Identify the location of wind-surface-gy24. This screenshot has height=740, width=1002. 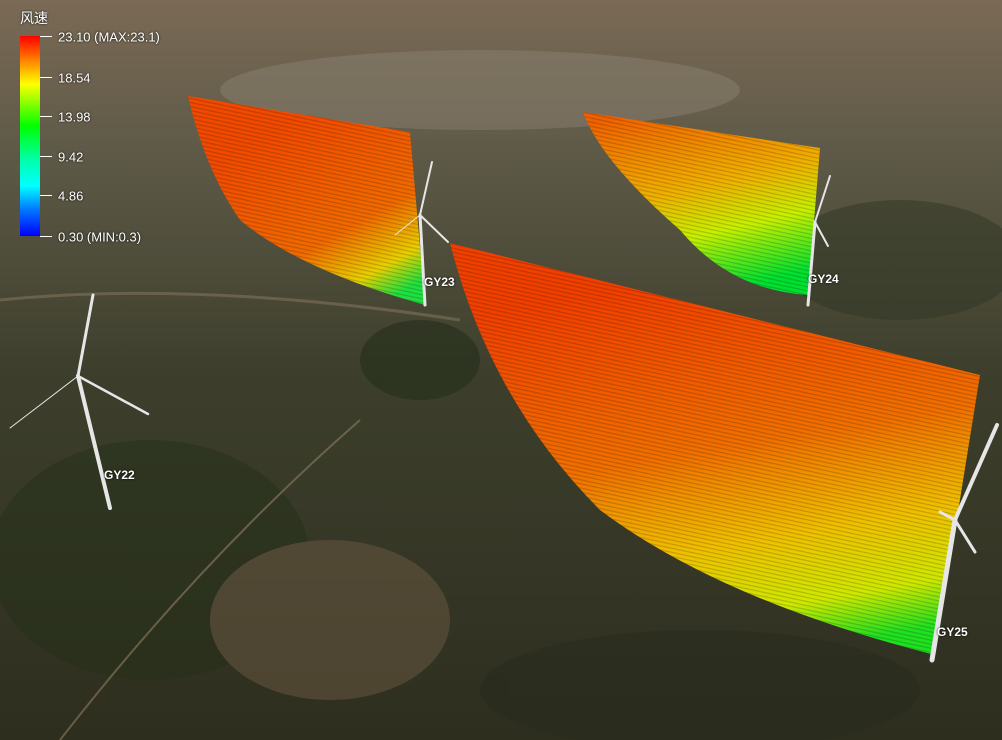
(701, 203).